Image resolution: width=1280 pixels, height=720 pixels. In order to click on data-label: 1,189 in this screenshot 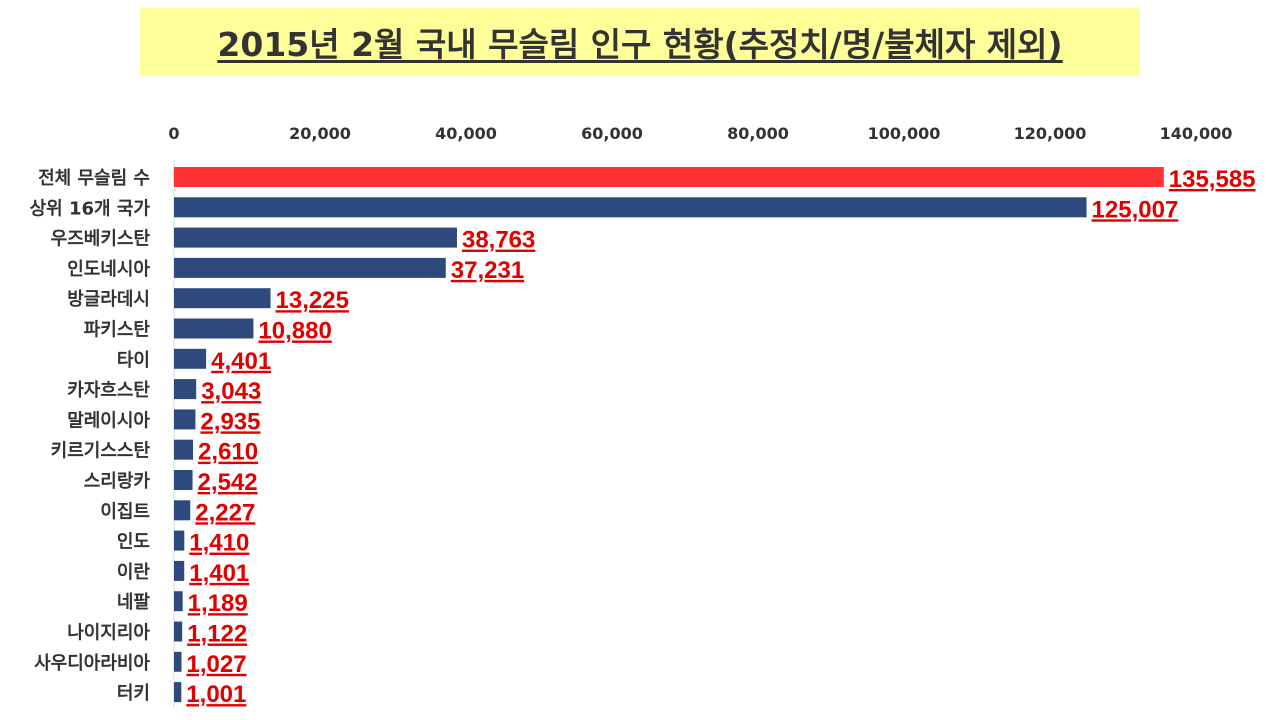, I will do `click(218, 603)`.